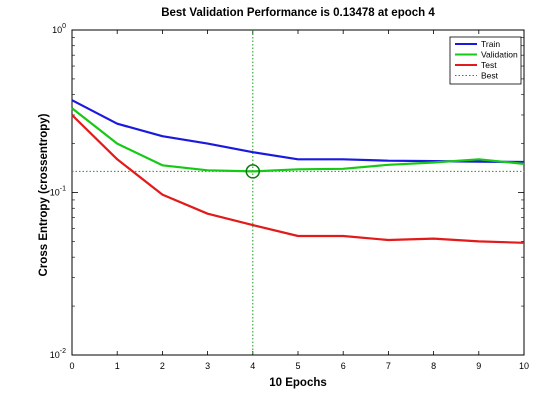  What do you see at coordinates (58, 192) in the screenshot?
I see `y-tick-label: 10⁻¹` at bounding box center [58, 192].